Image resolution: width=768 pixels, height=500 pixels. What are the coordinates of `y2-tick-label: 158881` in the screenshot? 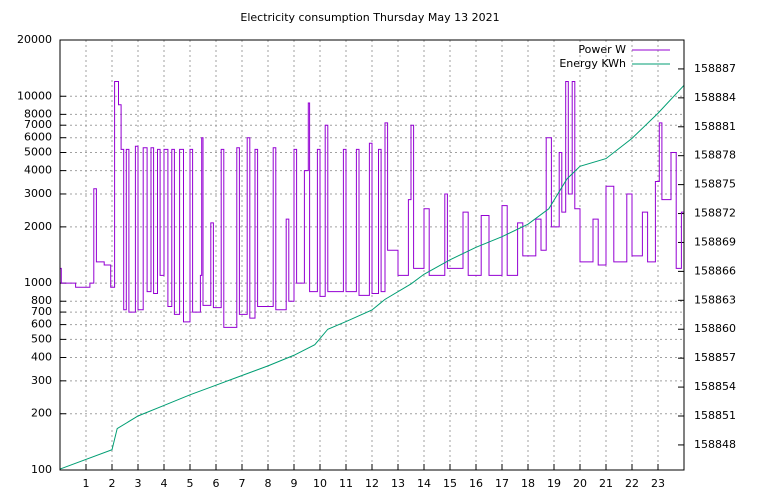 It's located at (715, 126).